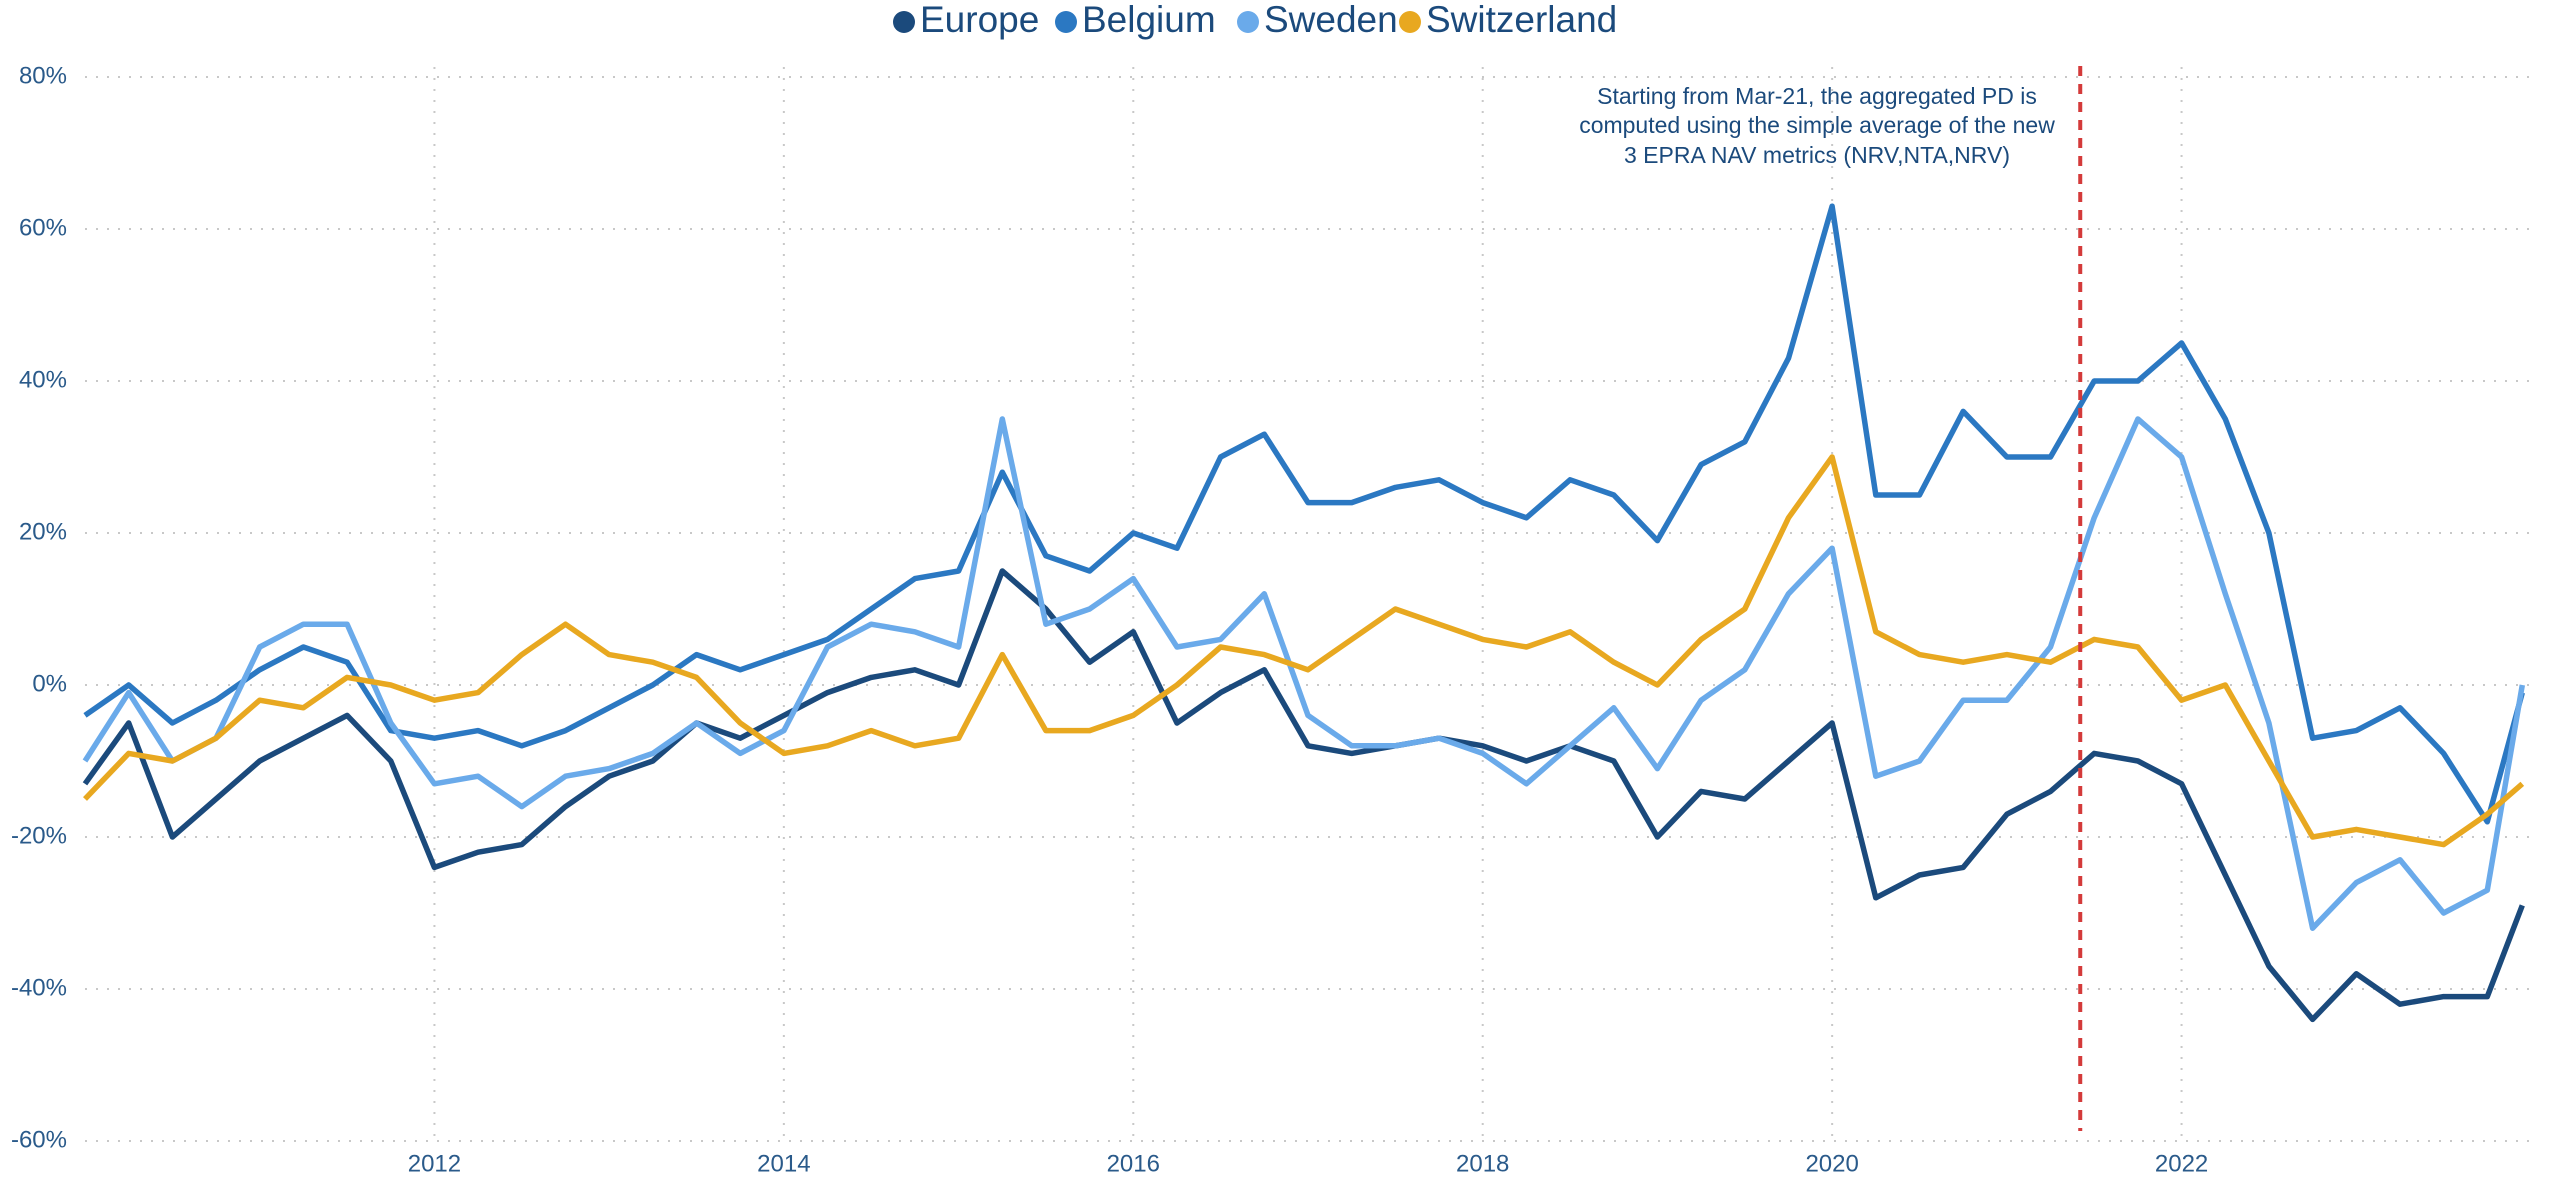 The image size is (2552, 1182). Describe the element at coordinates (1133, 1163) in the screenshot. I see `x-tick-label: 2016` at that location.